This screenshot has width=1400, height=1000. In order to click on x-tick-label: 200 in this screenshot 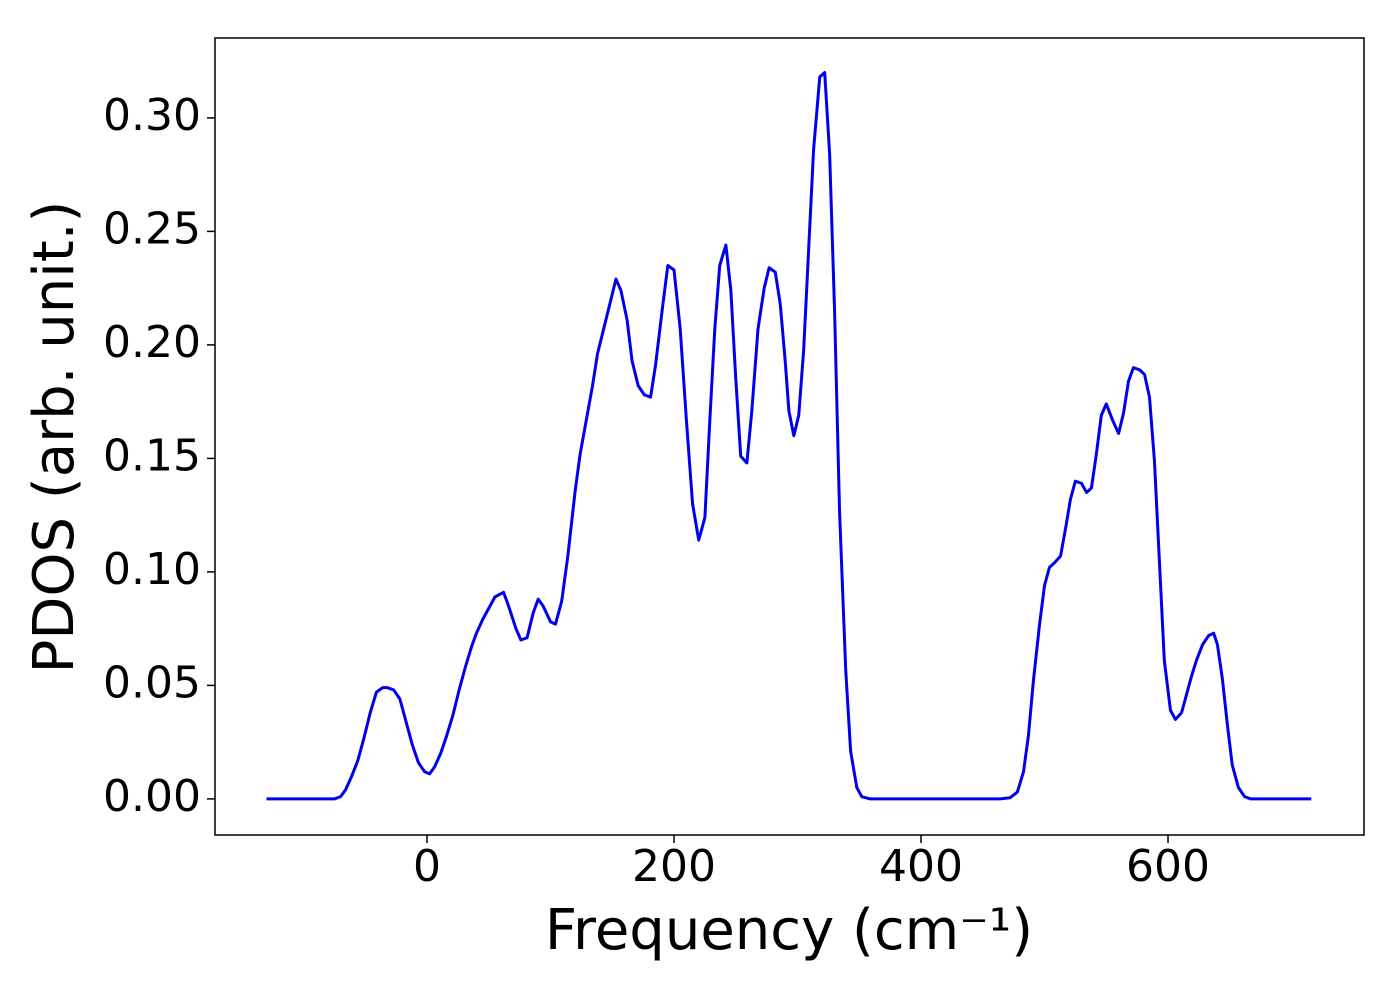, I will do `click(674, 866)`.